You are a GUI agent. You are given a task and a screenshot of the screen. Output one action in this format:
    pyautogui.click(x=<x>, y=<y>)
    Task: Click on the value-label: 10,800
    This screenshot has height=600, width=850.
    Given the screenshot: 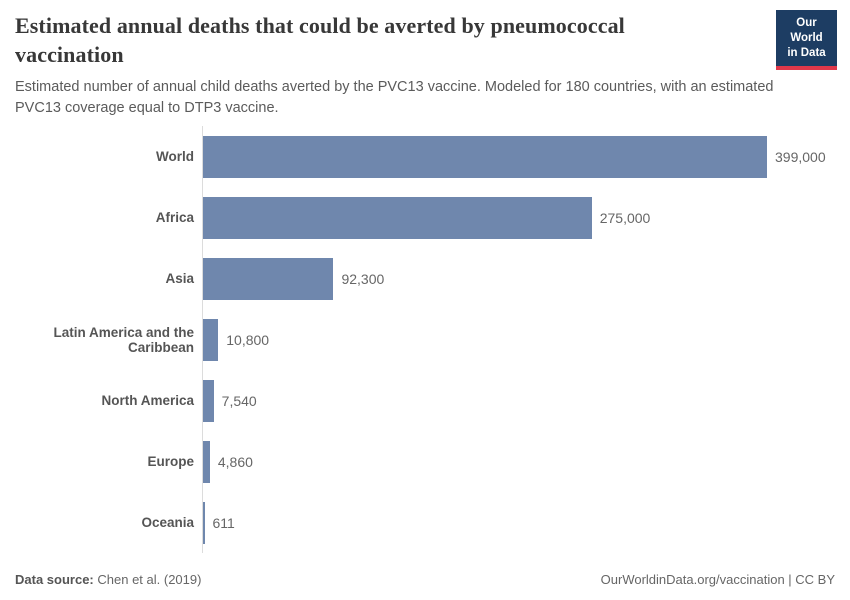 What is the action you would take?
    pyautogui.click(x=248, y=339)
    